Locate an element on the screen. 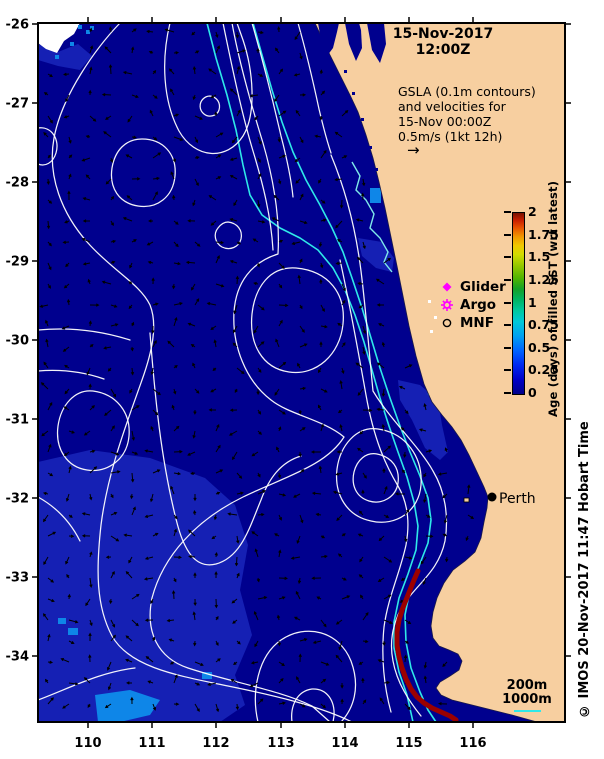 The width and height of the screenshot is (604, 759). y-axis-tick-label: -34 is located at coordinates (18, 657).